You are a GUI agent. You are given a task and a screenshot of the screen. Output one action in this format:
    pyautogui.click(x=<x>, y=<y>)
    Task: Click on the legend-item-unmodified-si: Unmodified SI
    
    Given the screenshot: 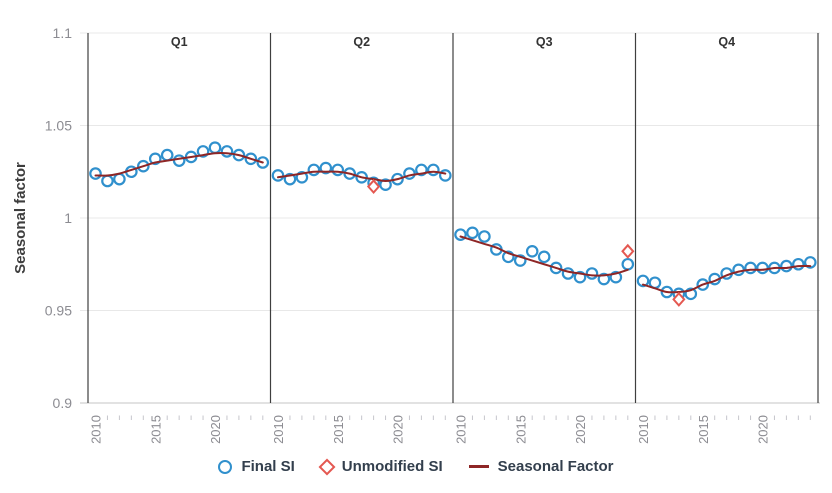 What is the action you would take?
    pyautogui.click(x=380, y=466)
    